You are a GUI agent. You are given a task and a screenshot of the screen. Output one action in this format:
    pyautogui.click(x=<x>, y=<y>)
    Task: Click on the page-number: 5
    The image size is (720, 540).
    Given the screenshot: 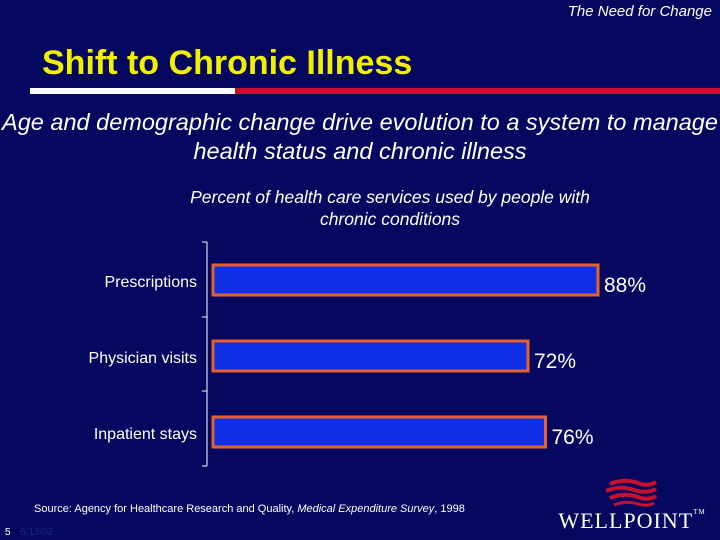 What is the action you would take?
    pyautogui.click(x=8, y=532)
    